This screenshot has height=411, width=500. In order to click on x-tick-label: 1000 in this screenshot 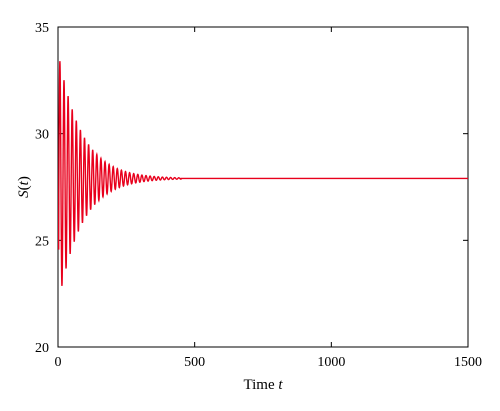, I will do `click(331, 362)`.